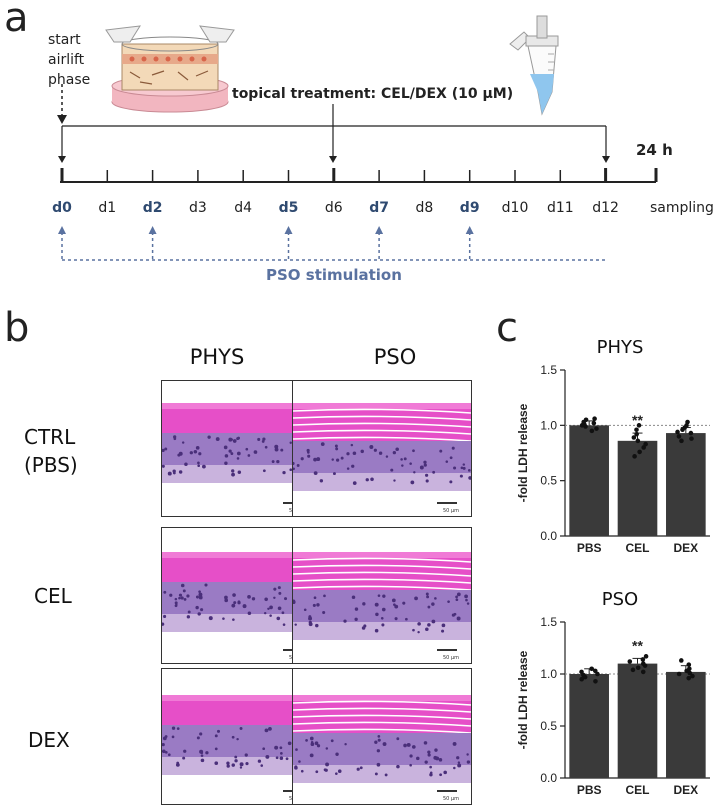 This screenshot has width=725, height=805. I want to click on scale-bar-label: 50 µm, so click(450, 511).